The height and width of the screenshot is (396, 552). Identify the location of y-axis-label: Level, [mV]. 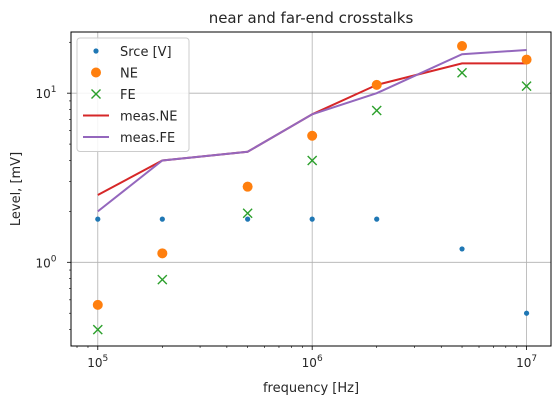
(16, 189).